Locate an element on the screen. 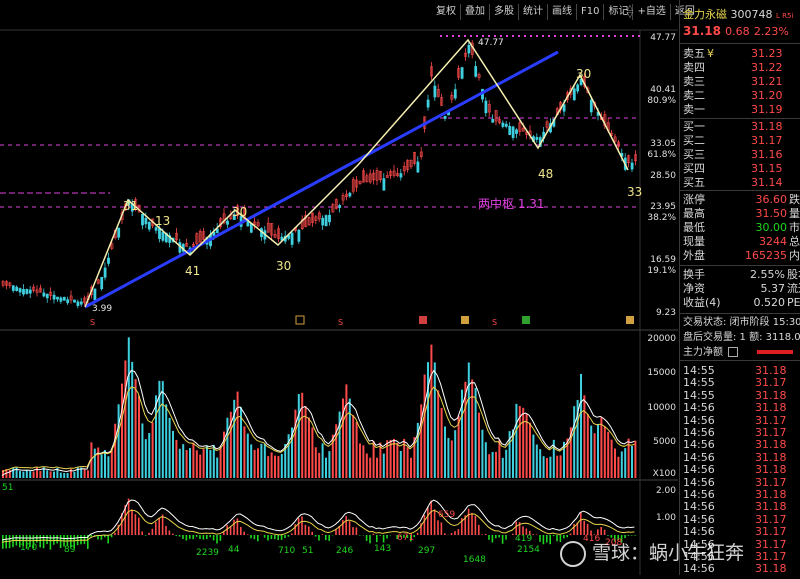 Image resolution: width=800 pixels, height=579 pixels. sell-level-price: 31.20 is located at coordinates (767, 95).